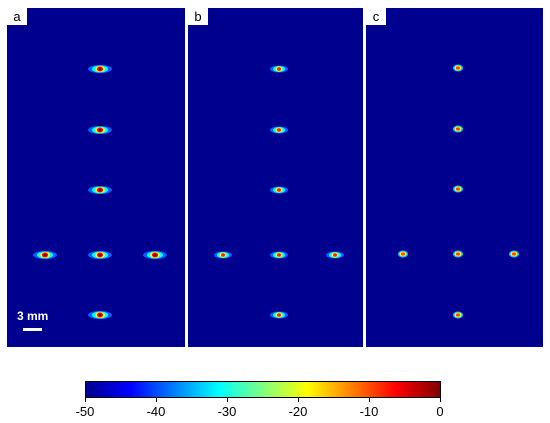 The image size is (550, 423). What do you see at coordinates (156, 411) in the screenshot?
I see `colorbar-tick-label: -40` at bounding box center [156, 411].